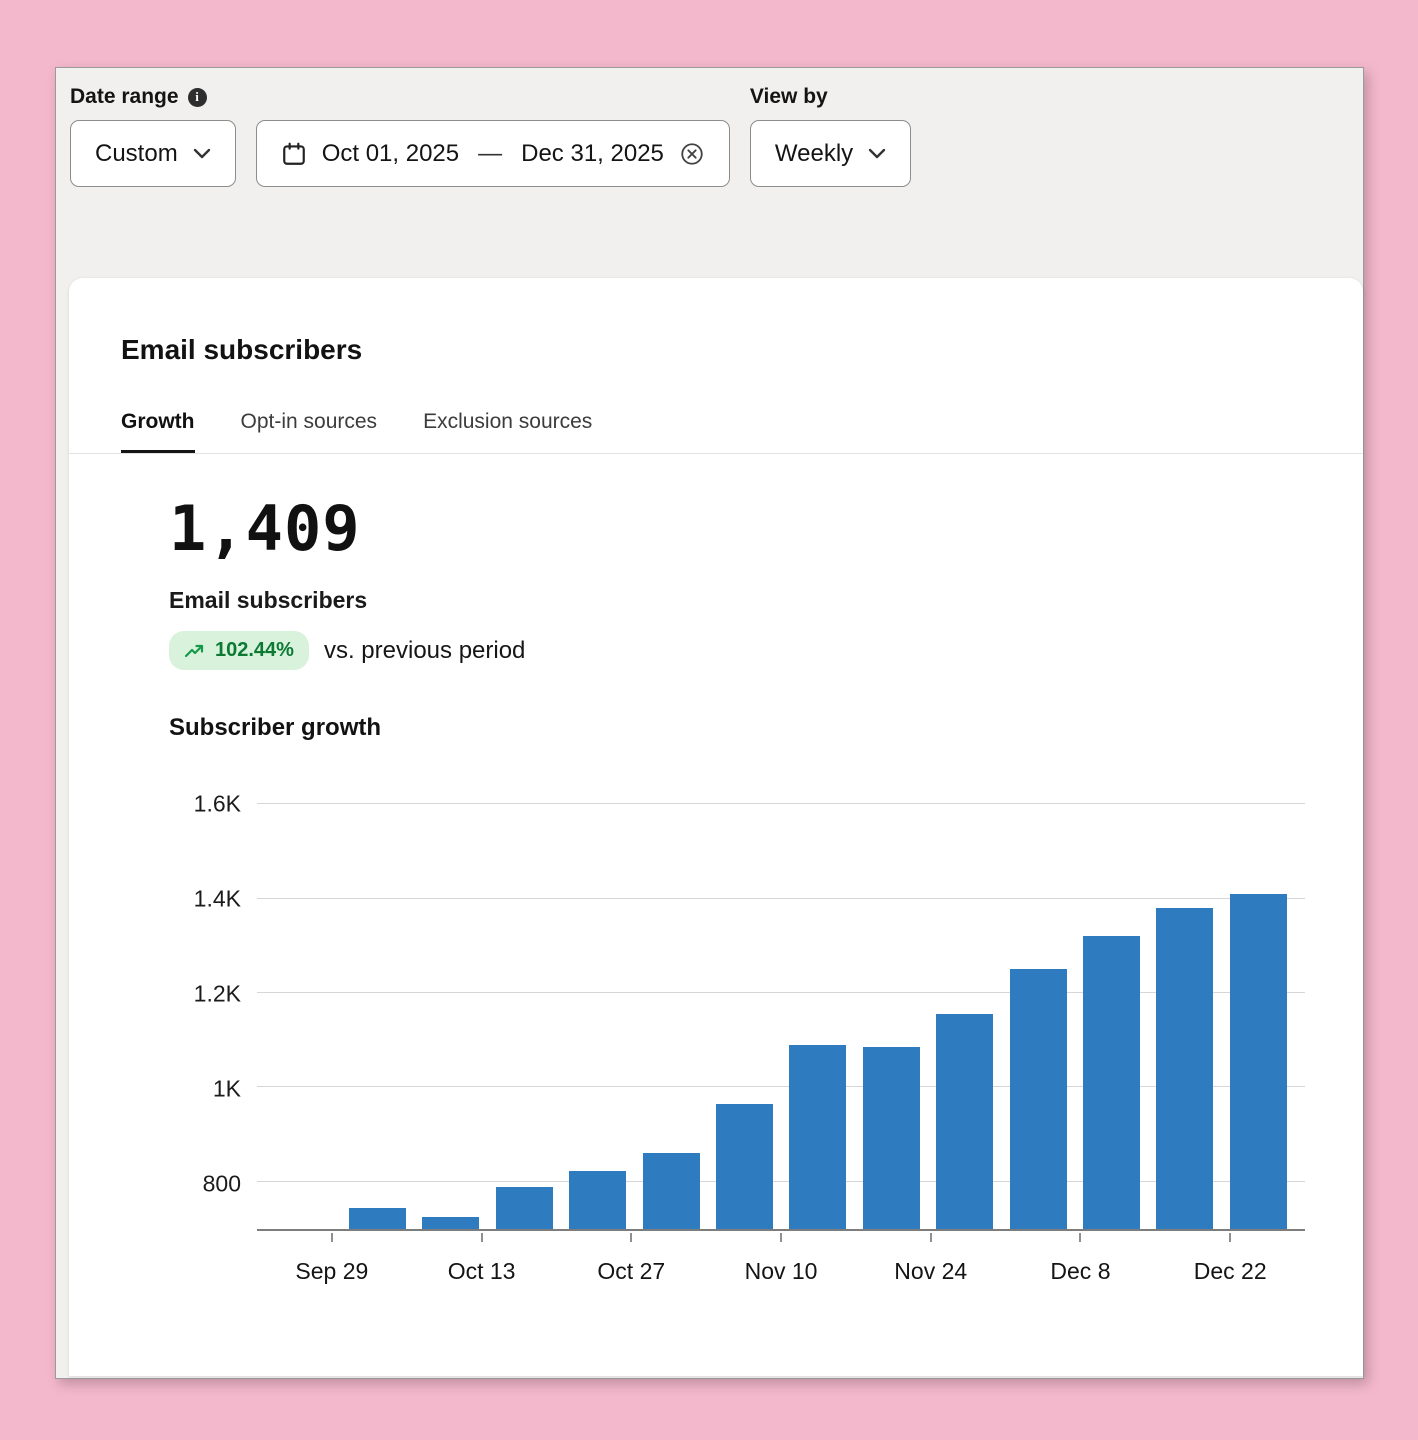 This screenshot has height=1440, width=1418. I want to click on chart-title: Subscriber growth, so click(275, 727).